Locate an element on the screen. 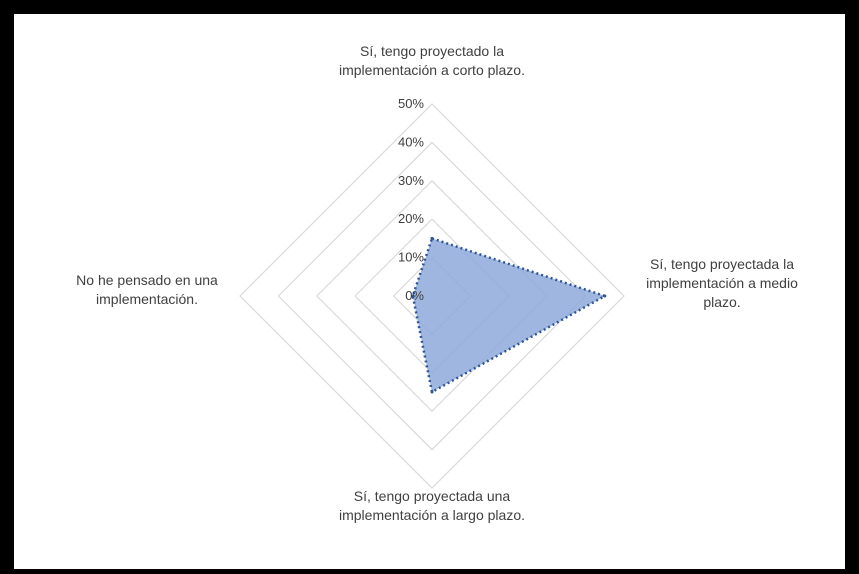 Image resolution: width=859 pixels, height=574 pixels. radar-series is located at coordinates (509, 315).